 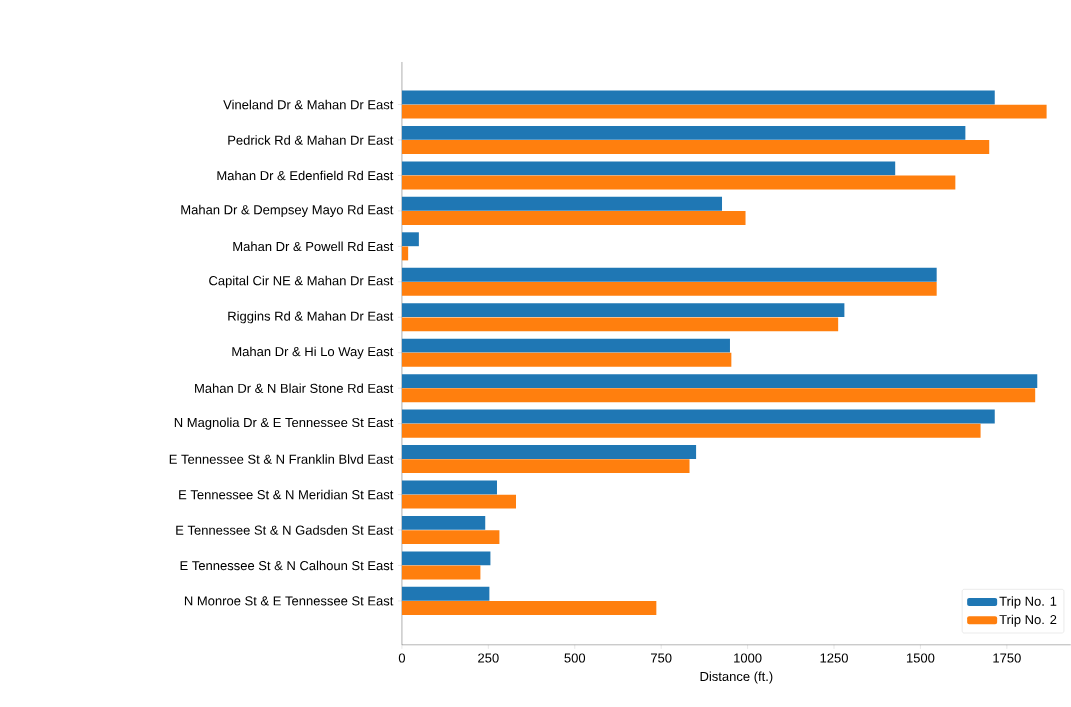 What do you see at coordinates (1028, 620) in the screenshot?
I see `legend-label: Trip No. 2` at bounding box center [1028, 620].